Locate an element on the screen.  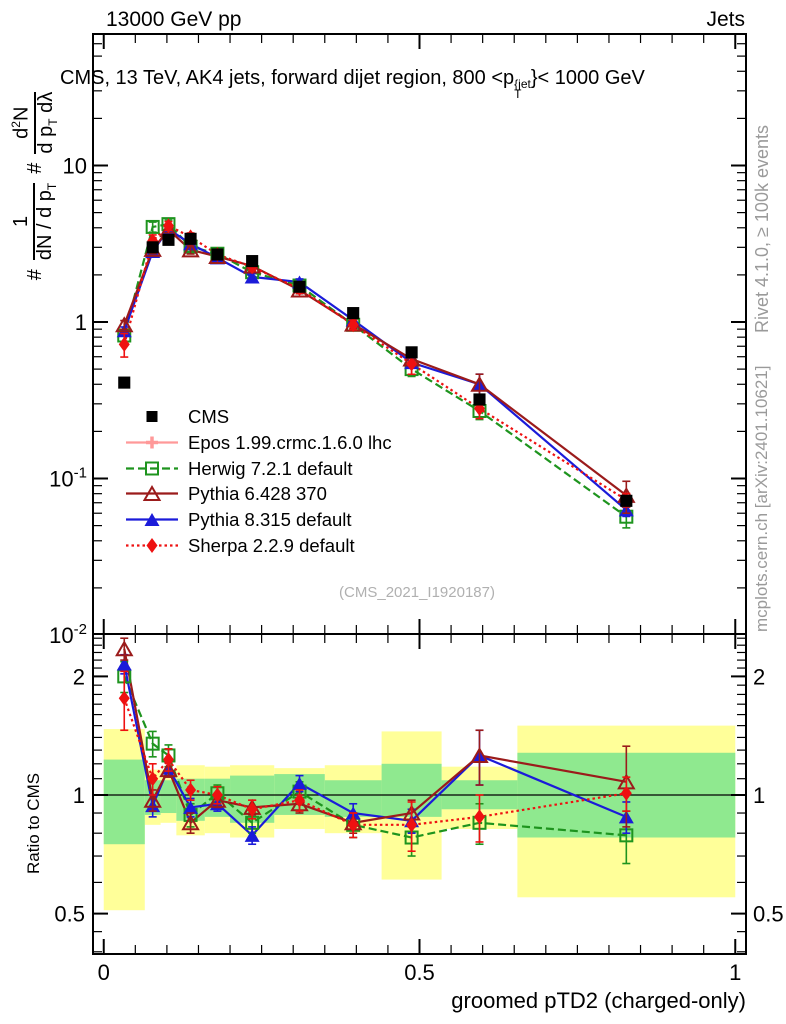
series-sherpa-ratio-points is located at coordinates (375, 761).